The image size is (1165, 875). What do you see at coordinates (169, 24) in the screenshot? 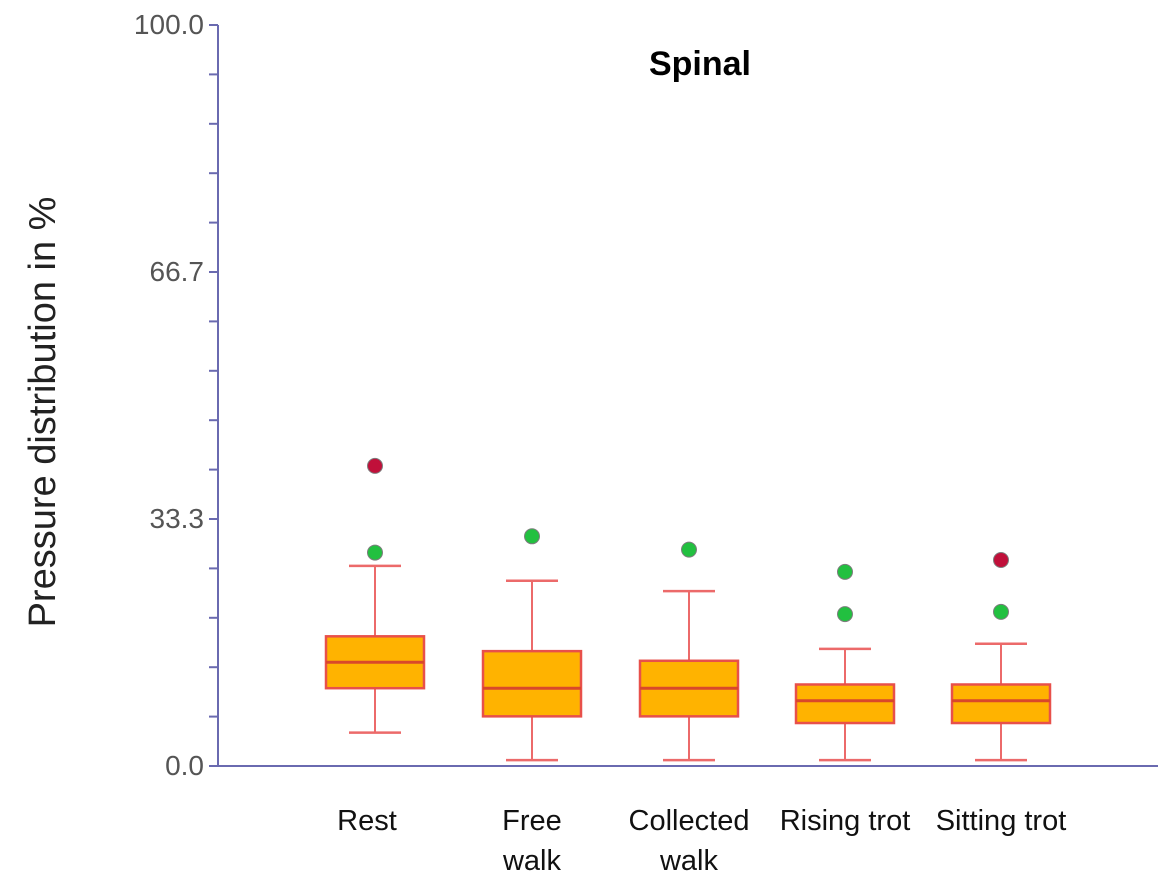
I see `y-tick-label: 100.0` at bounding box center [169, 24].